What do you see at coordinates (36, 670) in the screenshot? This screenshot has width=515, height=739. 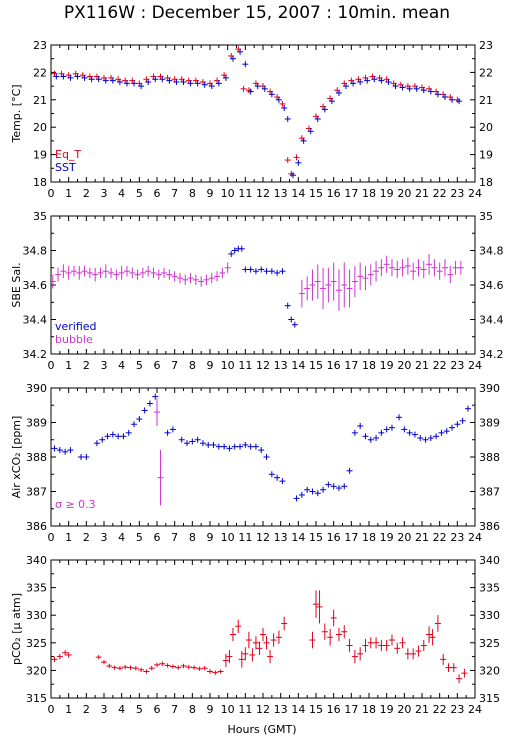 I see `y-tick-label-left: 320` at bounding box center [36, 670].